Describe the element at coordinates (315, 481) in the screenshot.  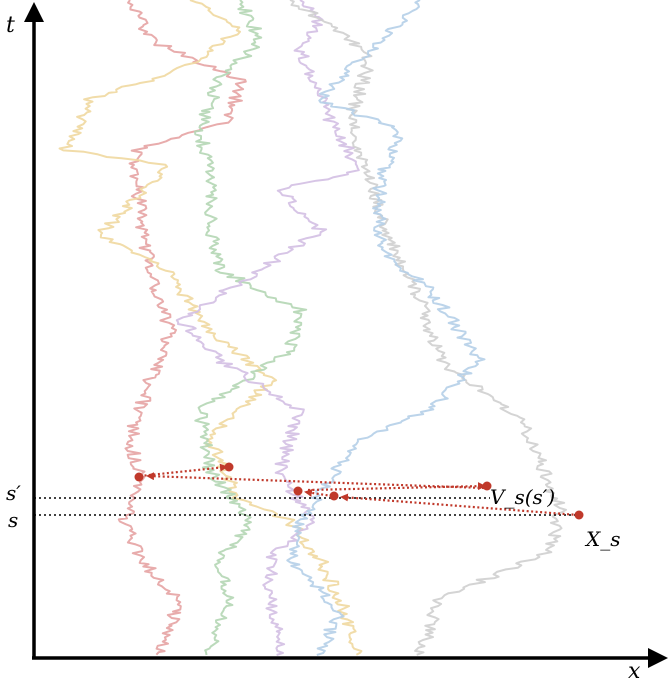
I see `arrow-left-return` at that location.